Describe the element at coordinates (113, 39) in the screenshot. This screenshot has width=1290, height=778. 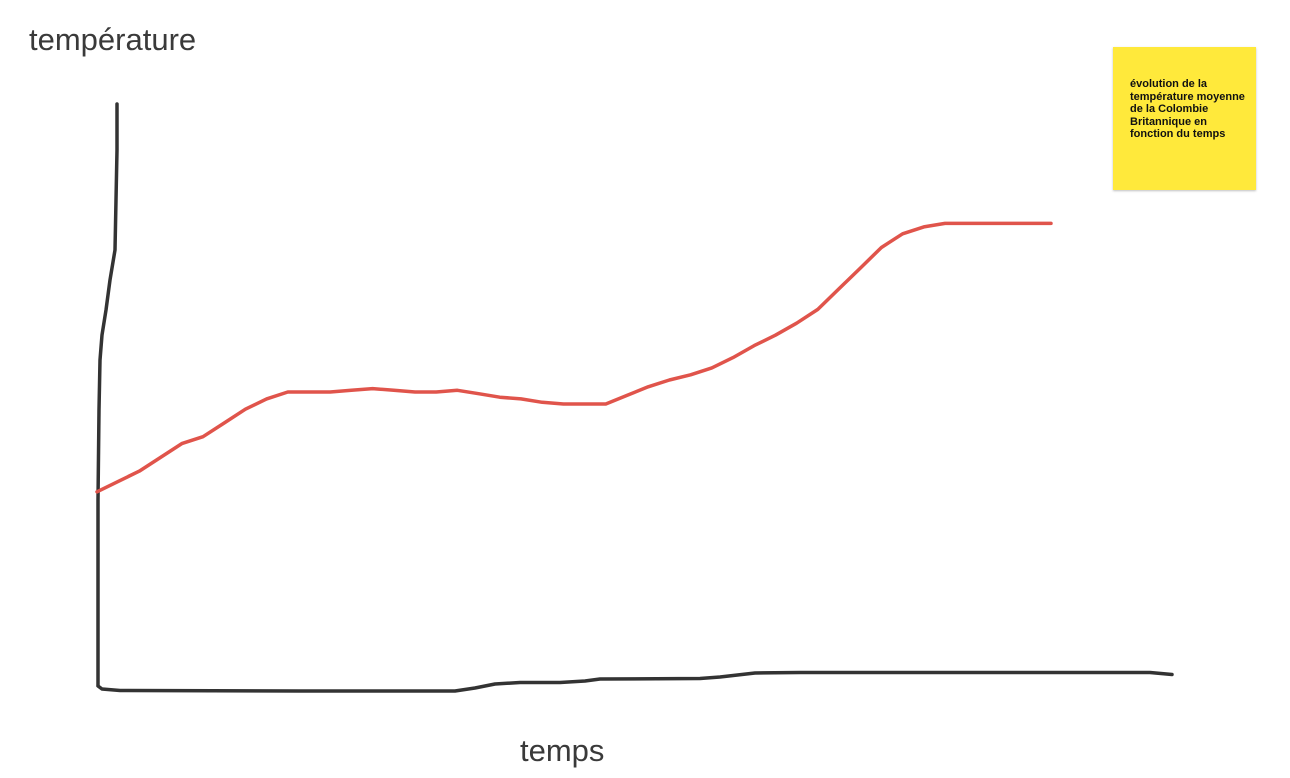
I see `y-axis-label: température` at that location.